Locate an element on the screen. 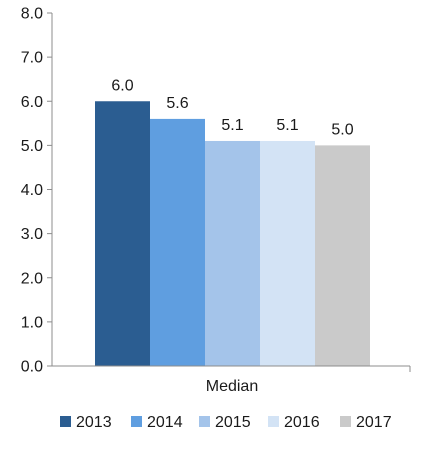 This screenshot has width=426, height=455. legend-item-2015: 2015 is located at coordinates (225, 422).